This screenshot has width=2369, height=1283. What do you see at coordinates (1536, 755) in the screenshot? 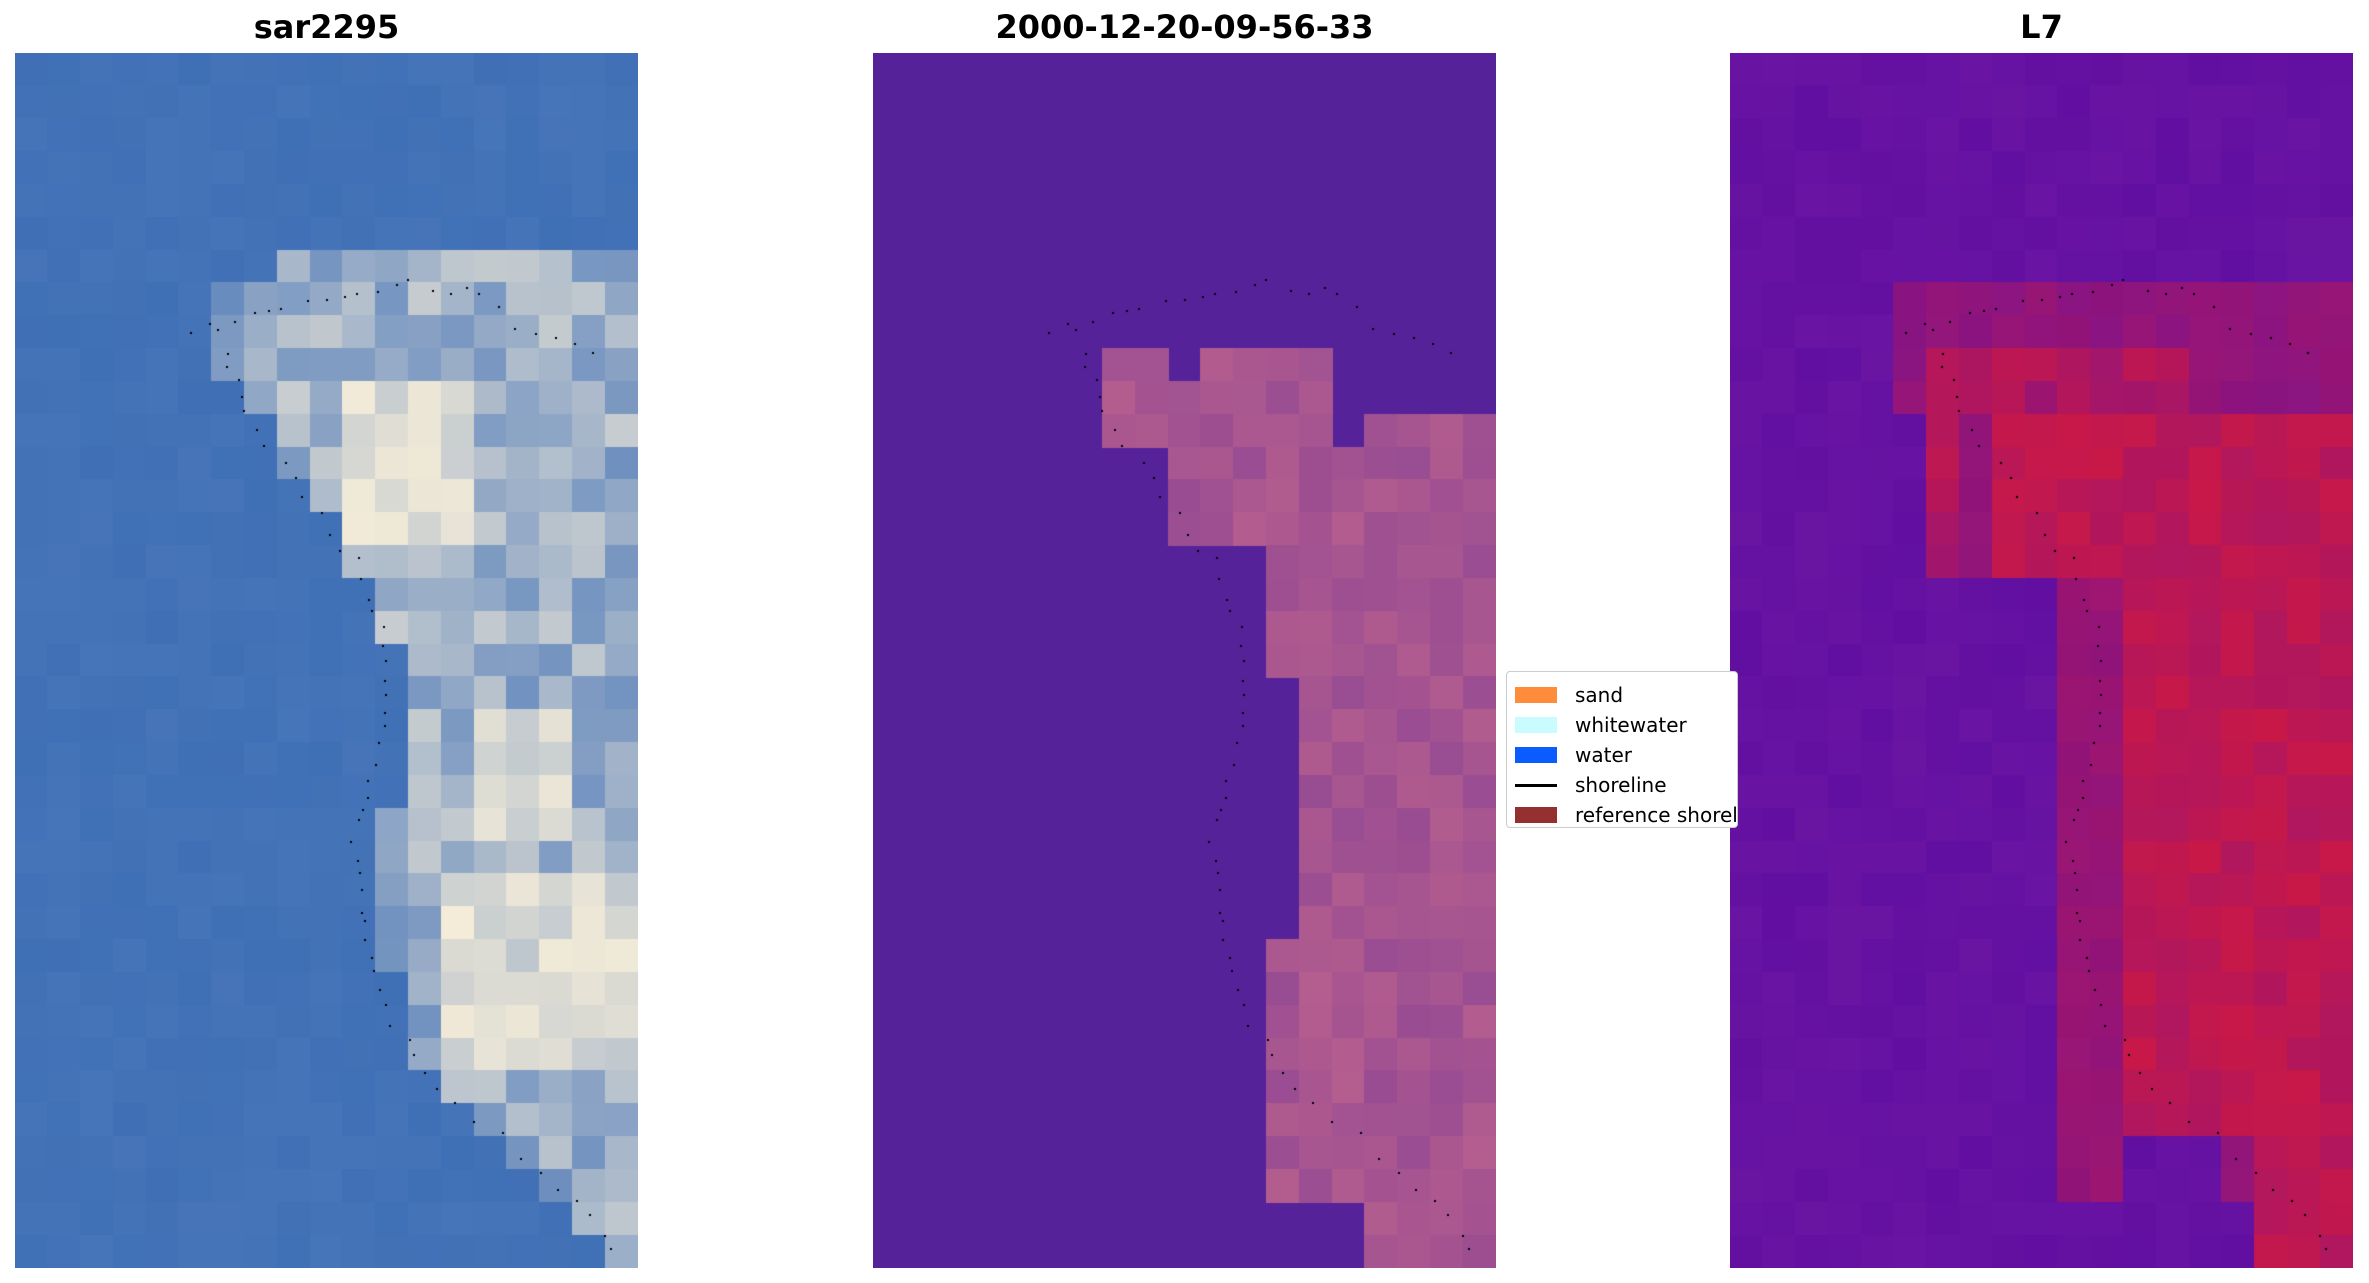
I see `legend-swatch-water` at bounding box center [1536, 755].